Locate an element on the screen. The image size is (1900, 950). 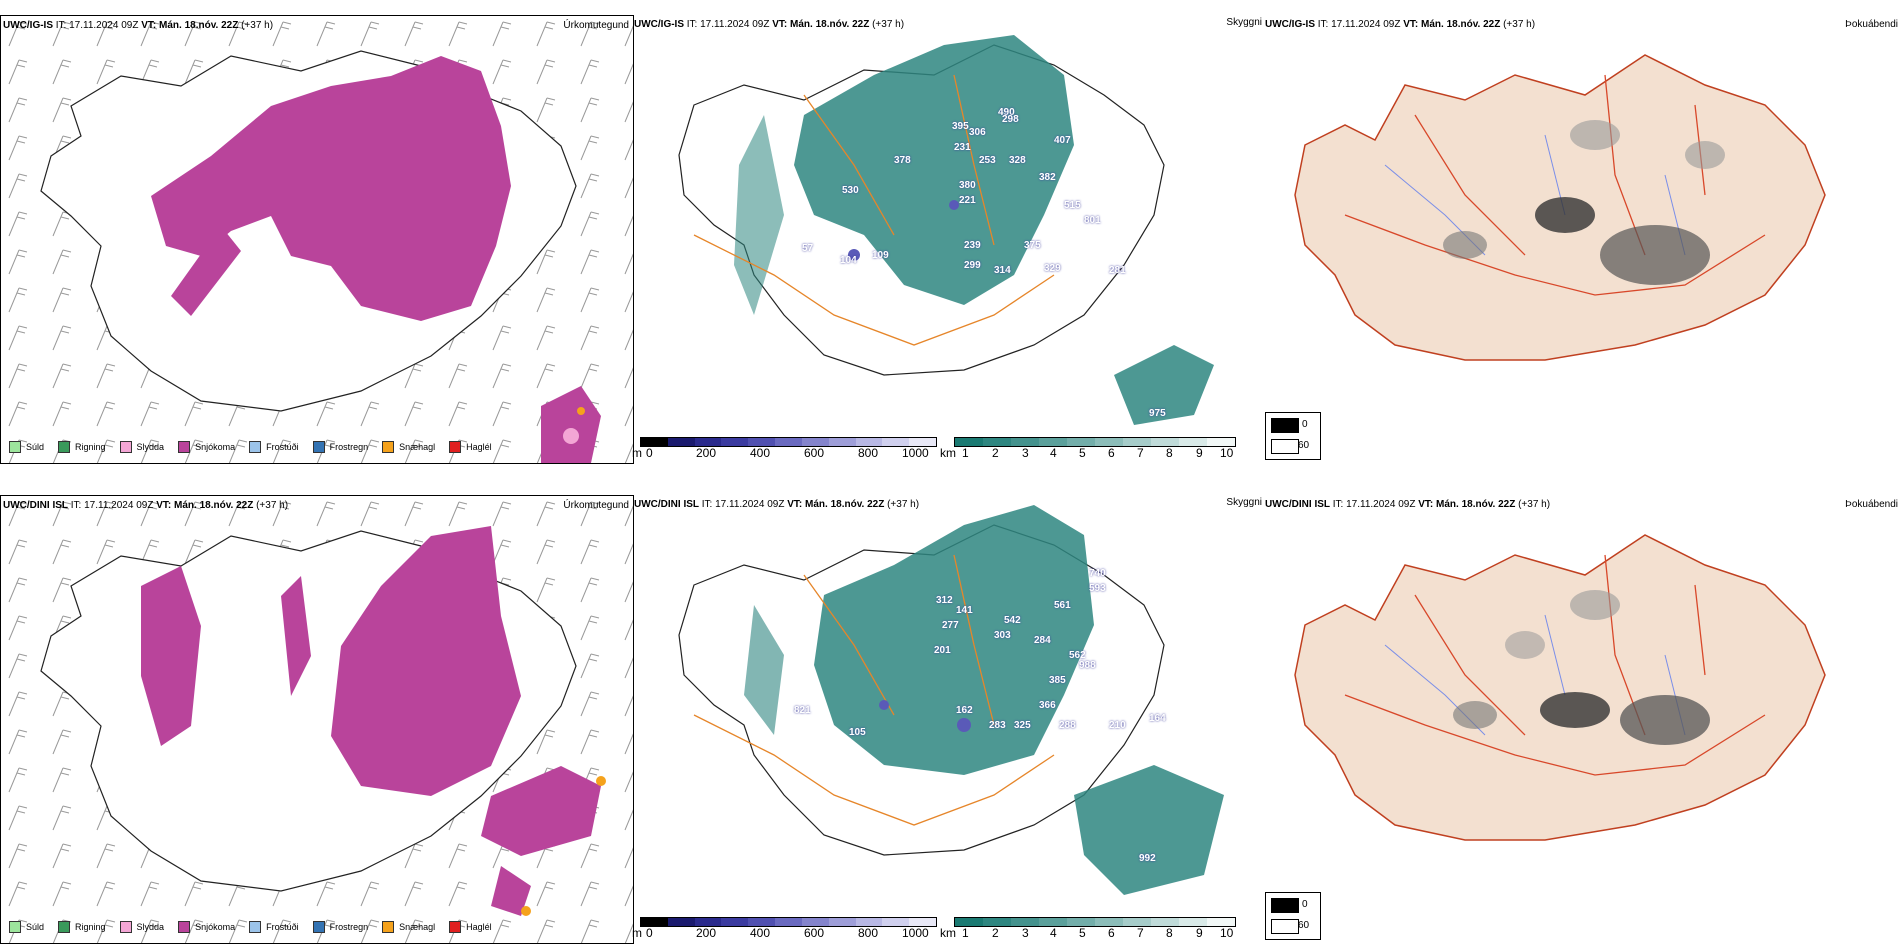
fog-map-row1 is located at coordinates (1560, 207).